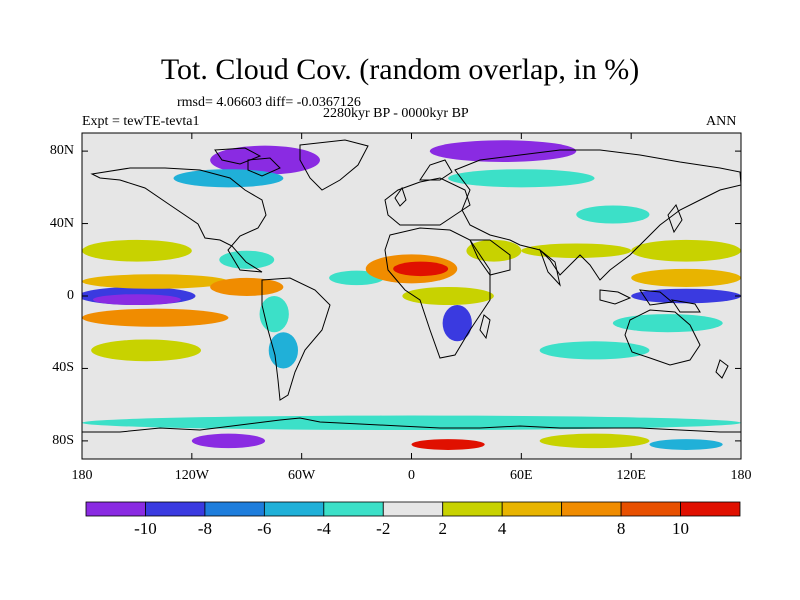 This screenshot has height=600, width=800. What do you see at coordinates (191, 475) in the screenshot?
I see `lon-tick-label: 120W` at bounding box center [191, 475].